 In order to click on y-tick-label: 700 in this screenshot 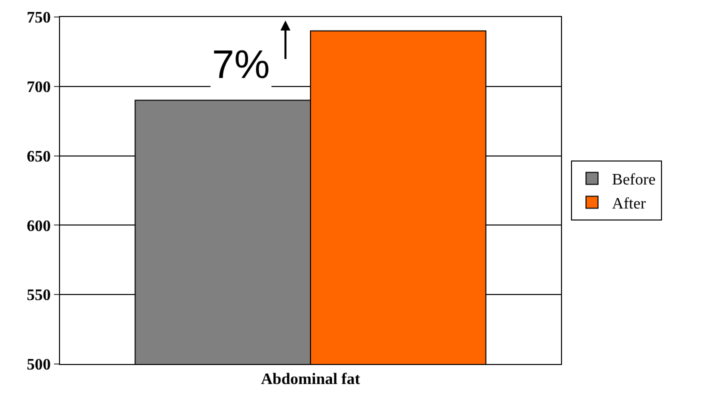, I will do `click(38, 87)`.